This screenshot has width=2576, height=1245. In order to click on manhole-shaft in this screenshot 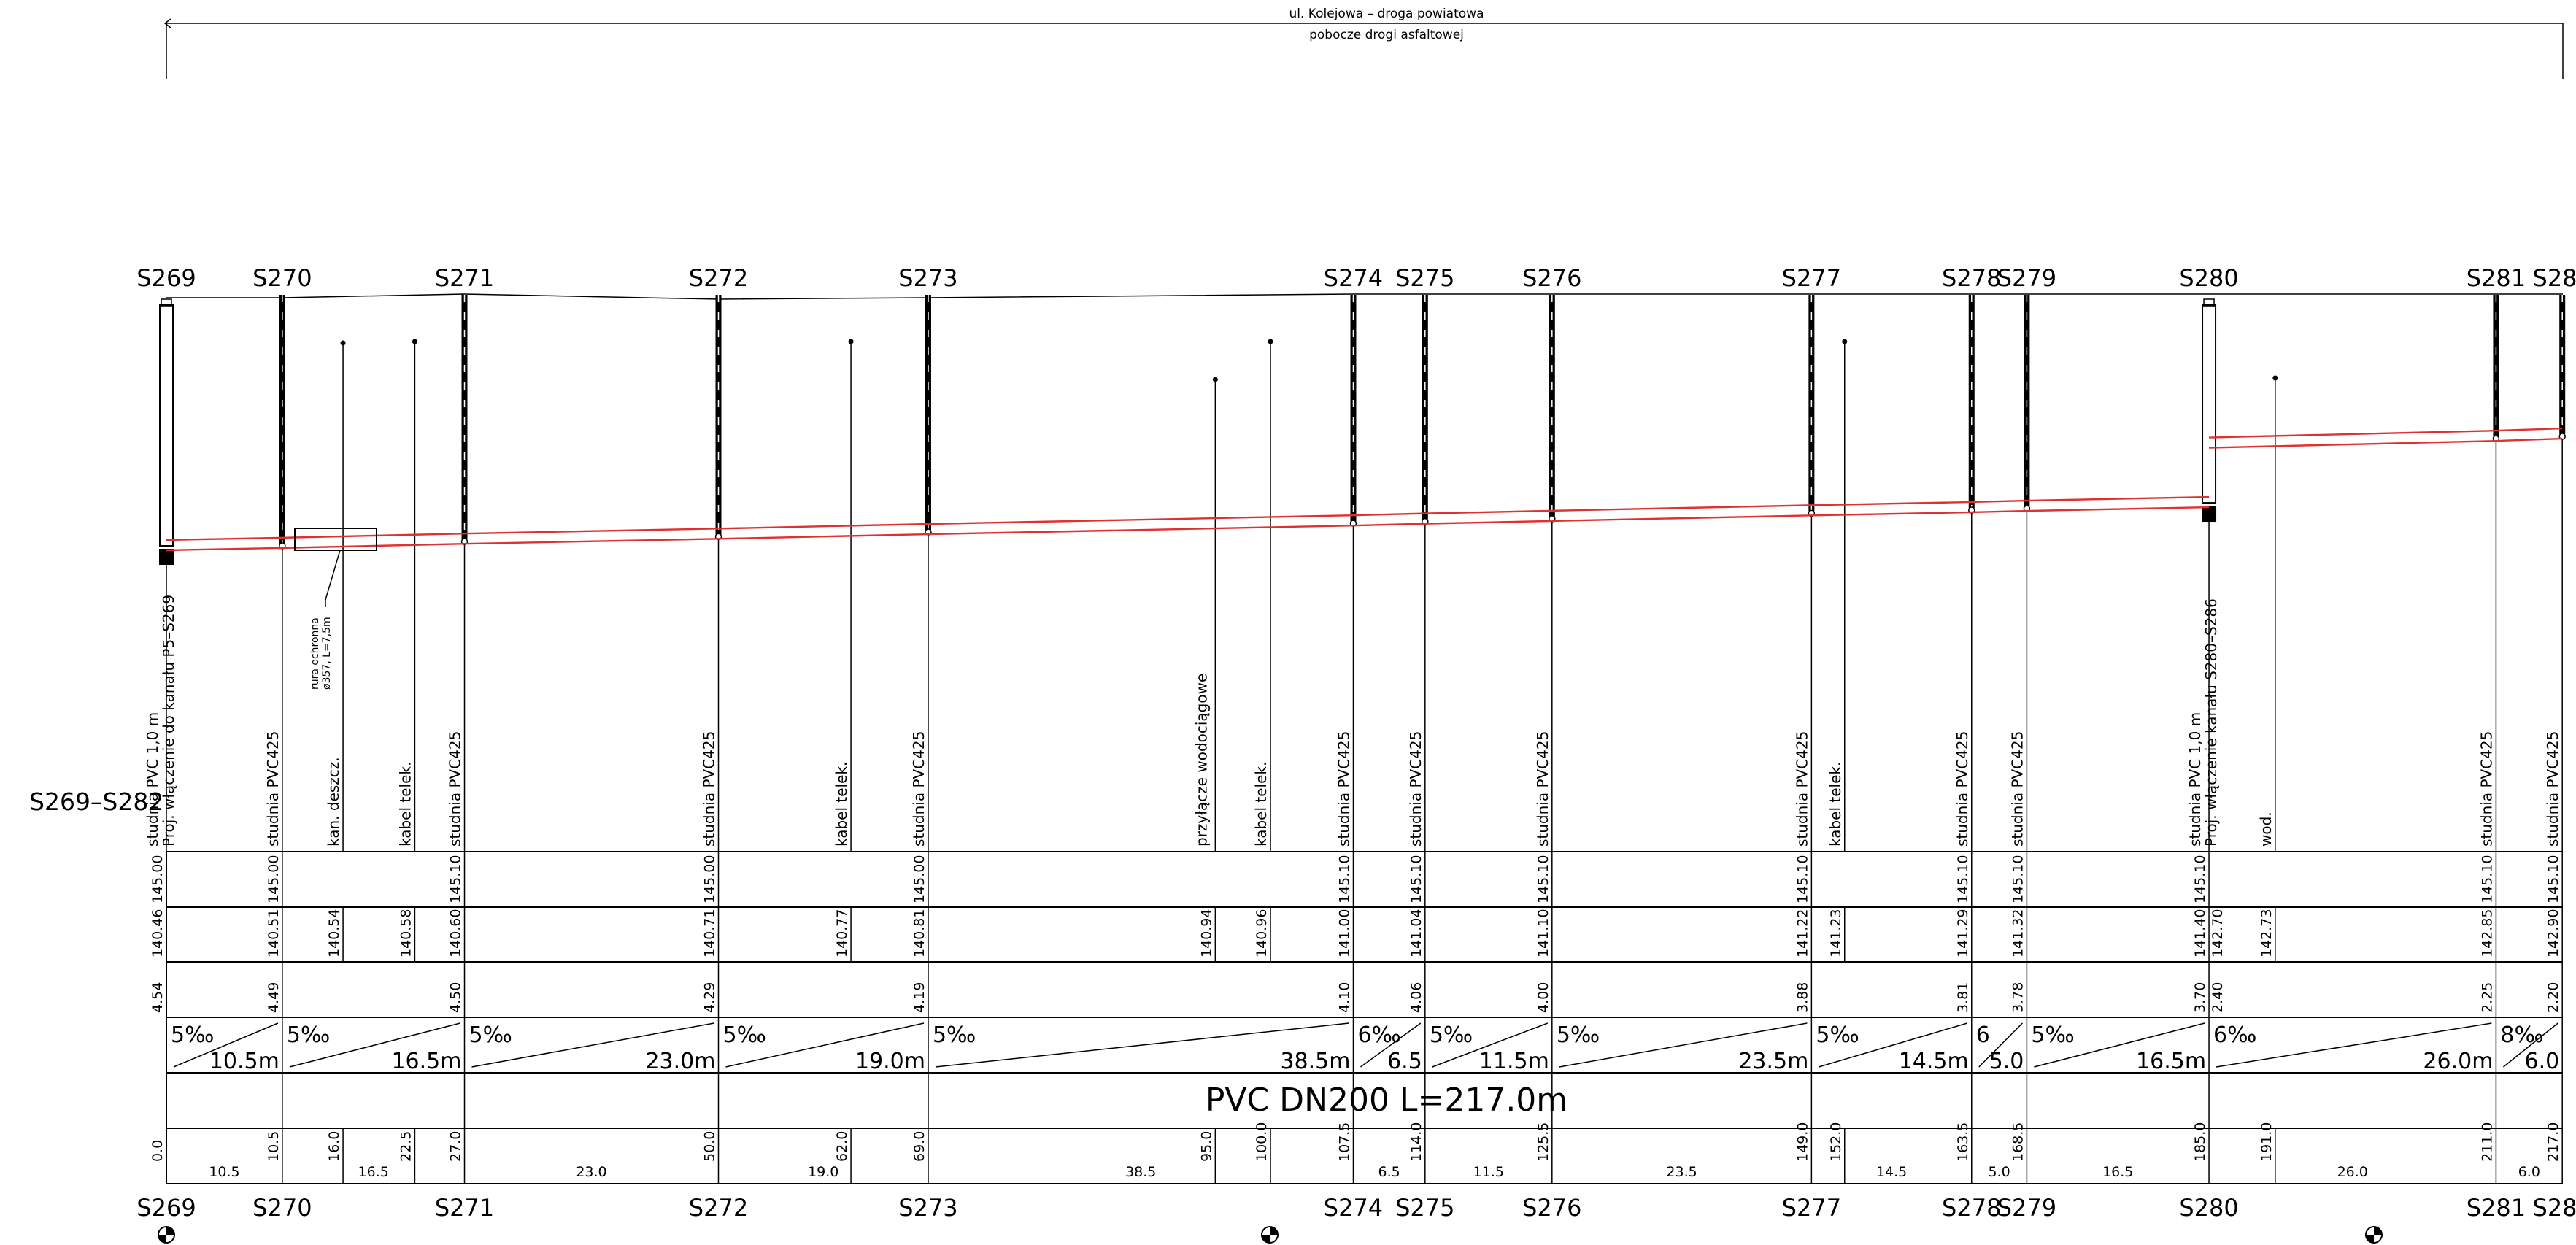, I will do `click(166, 426)`.